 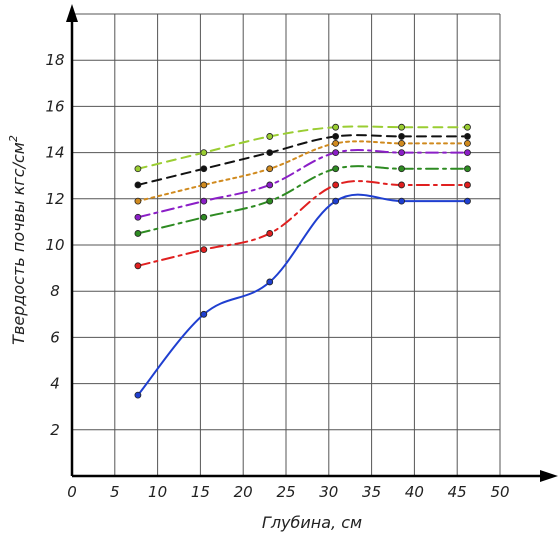 I want to click on y-tick-labels: 2 4 6 8 10 12 14 16 18, so click(x=54, y=245).